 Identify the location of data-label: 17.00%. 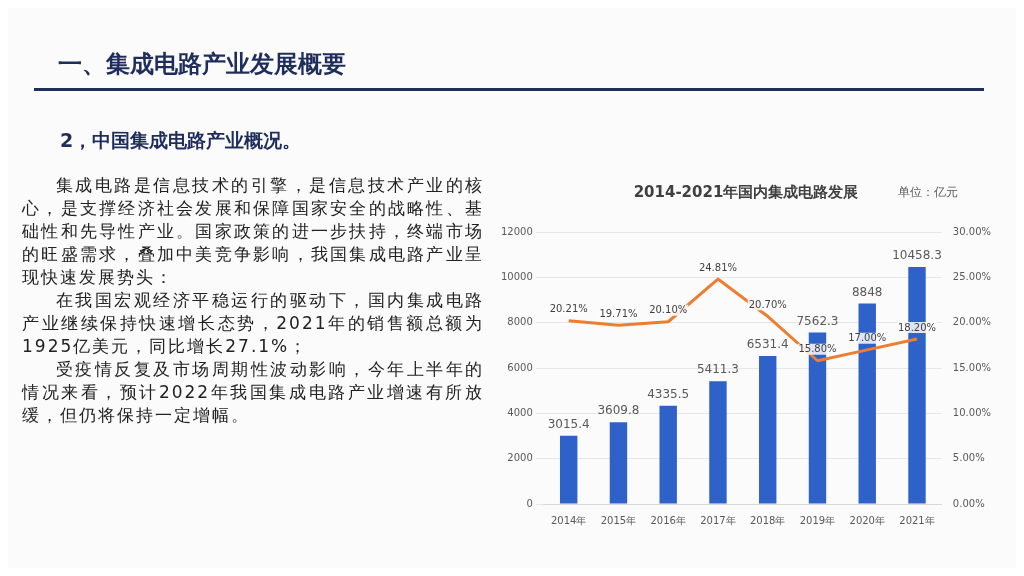
(867, 338).